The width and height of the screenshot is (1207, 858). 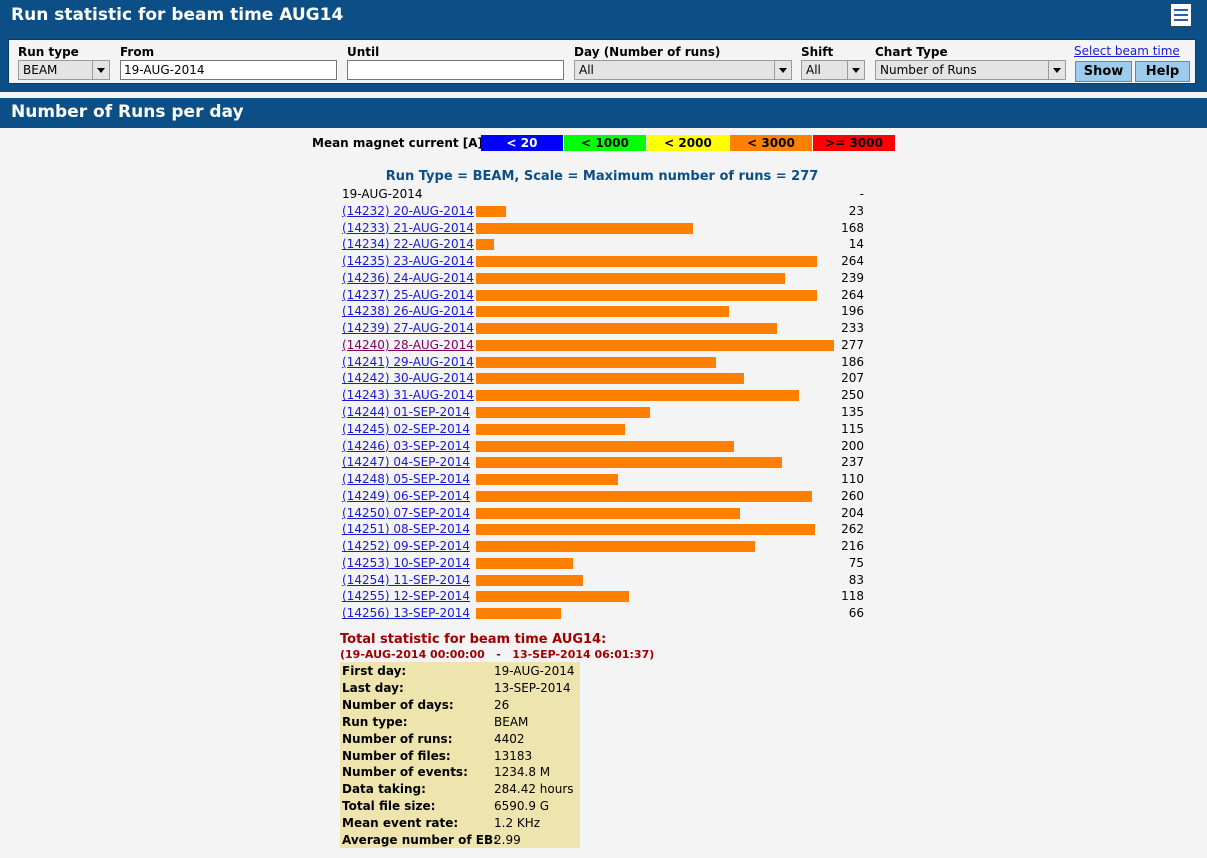 I want to click on bar-value-label: 277, so click(x=852, y=344).